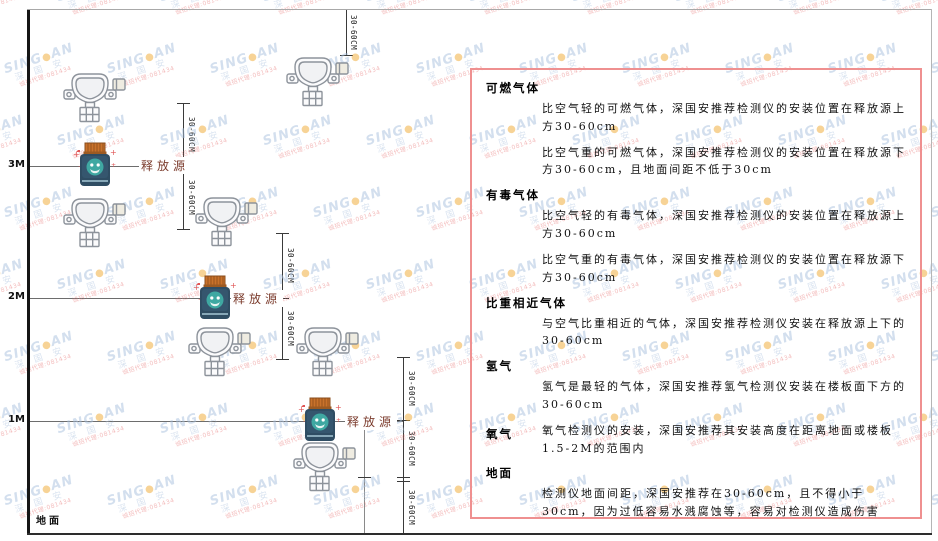  What do you see at coordinates (724, 117) in the screenshot?
I see `section-paragraph: 比空气轻的可燃气体，深国安推荐检测仪的安装位置在释放源上方30-60cm` at bounding box center [724, 117].